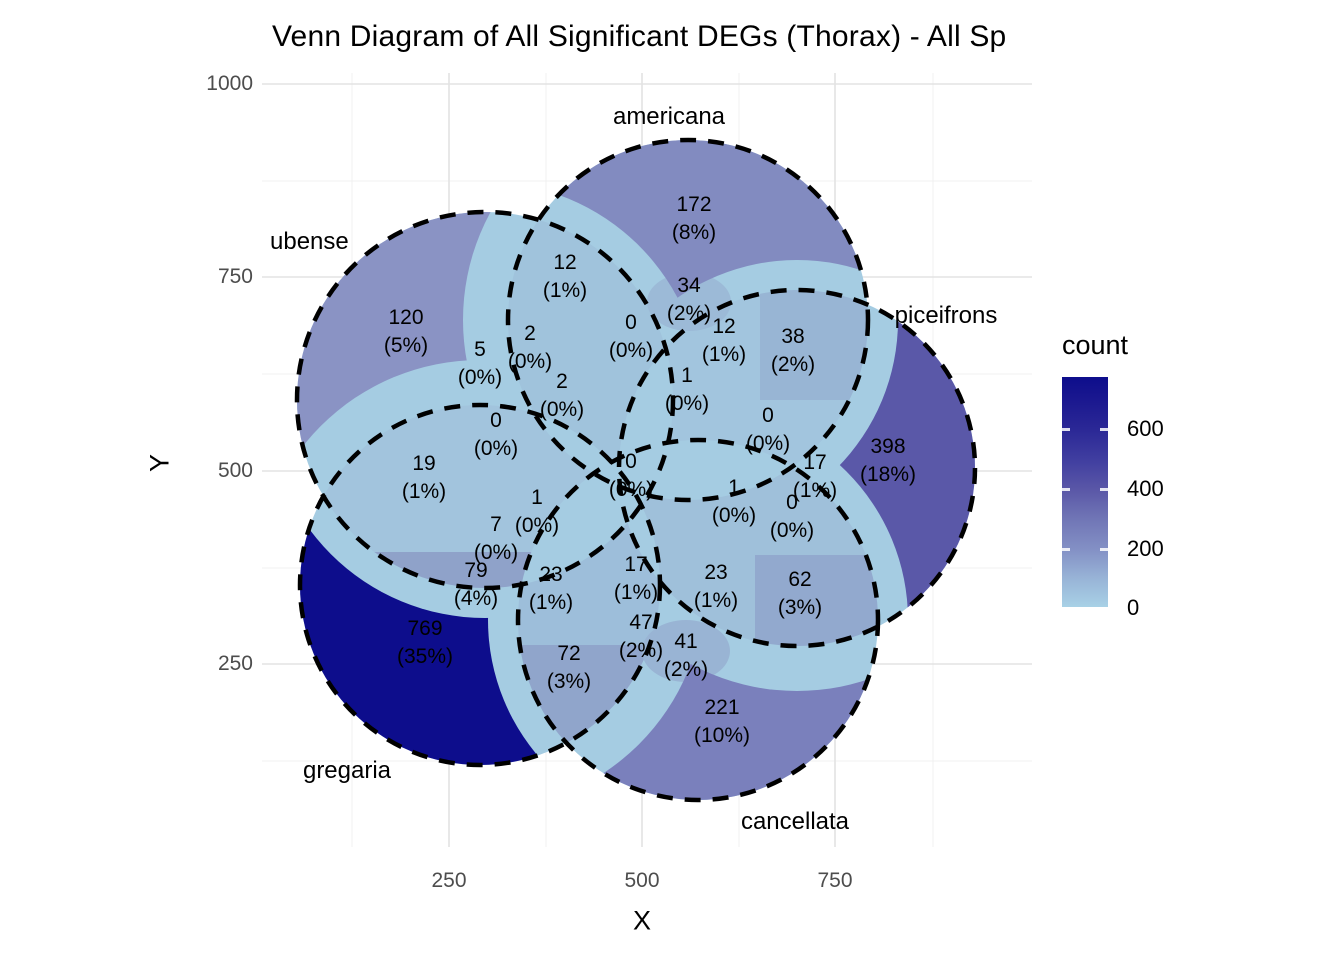  What do you see at coordinates (1145, 428) in the screenshot?
I see `legend-tick-label: 600` at bounding box center [1145, 428].